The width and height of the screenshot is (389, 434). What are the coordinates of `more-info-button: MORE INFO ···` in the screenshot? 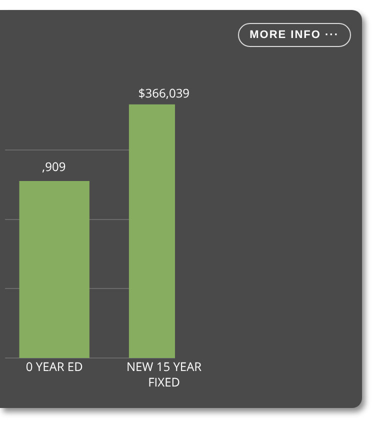 It's located at (294, 35).